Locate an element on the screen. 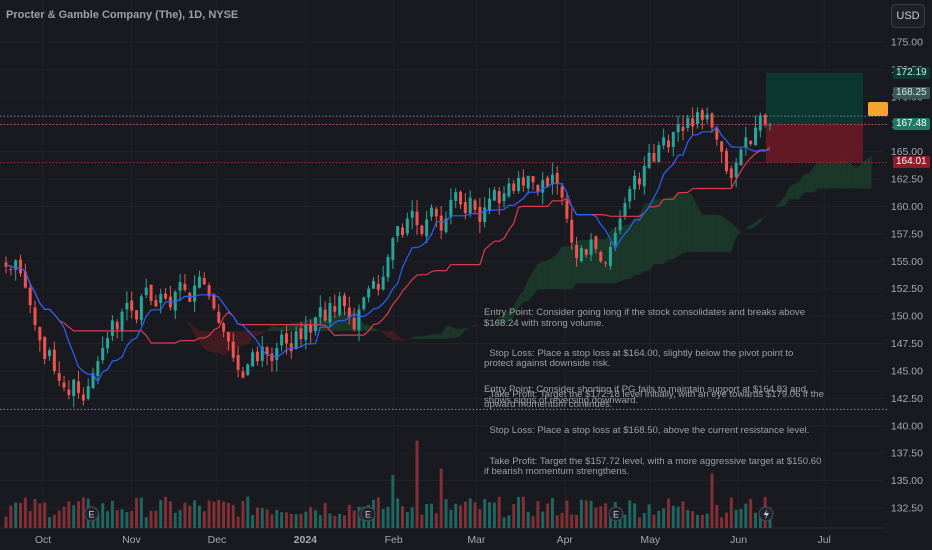 The height and width of the screenshot is (550, 932). currency-button: USD is located at coordinates (908, 16).